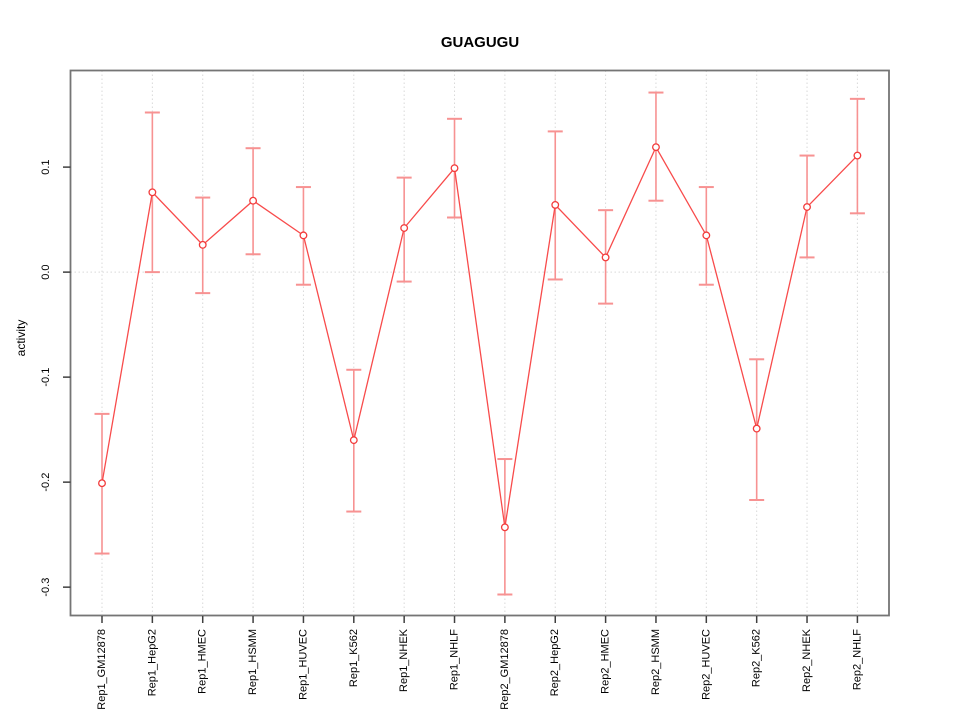  Describe the element at coordinates (404, 660) in the screenshot. I see `x-tick-label: Rep1_NHEK` at that location.